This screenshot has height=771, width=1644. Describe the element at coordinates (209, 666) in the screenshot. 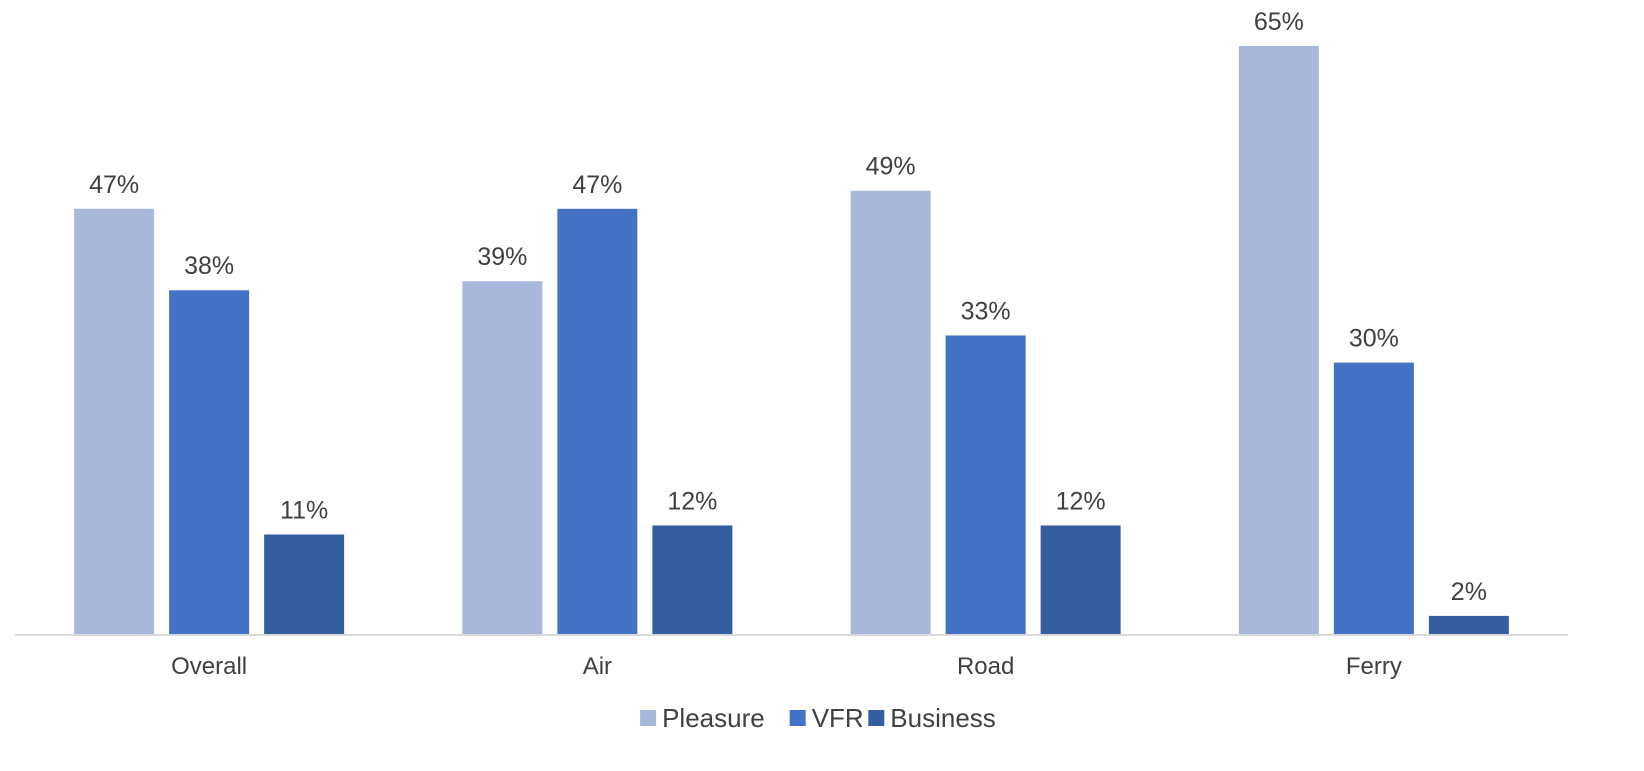

I see `category-label-overall: Overall` at that location.